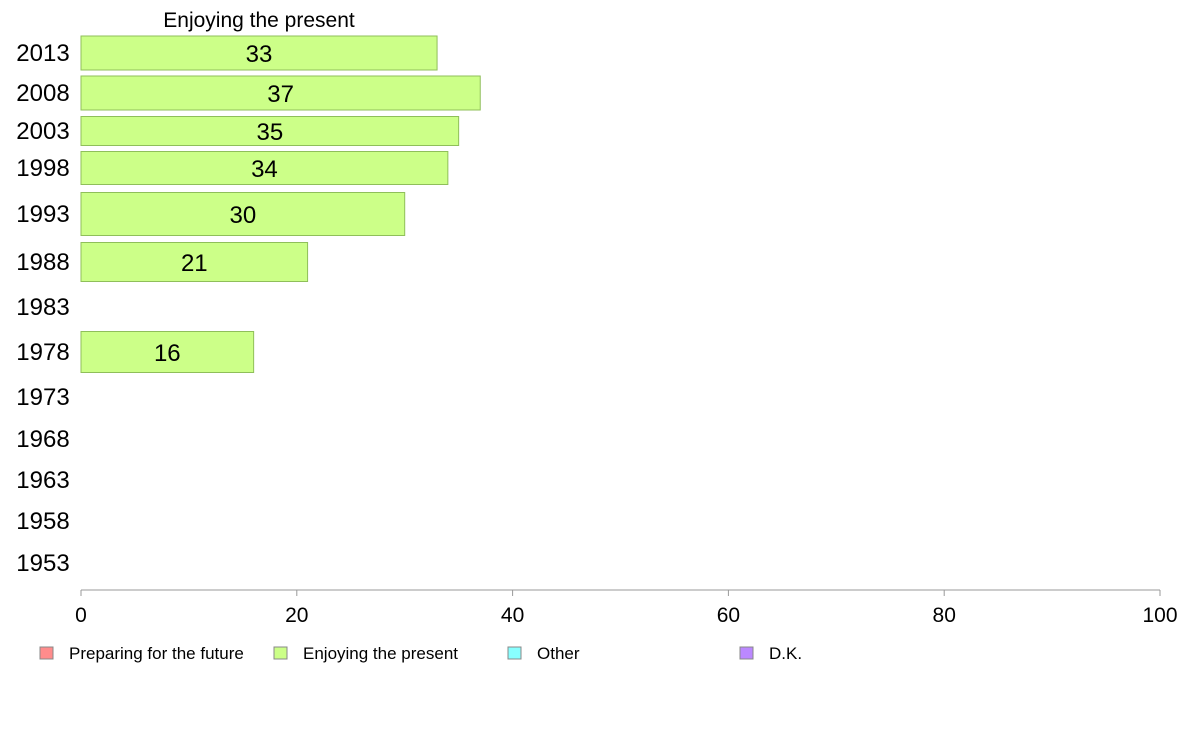 Image resolution: width=1188 pixels, height=736 pixels. I want to click on bar-2008, so click(280, 93).